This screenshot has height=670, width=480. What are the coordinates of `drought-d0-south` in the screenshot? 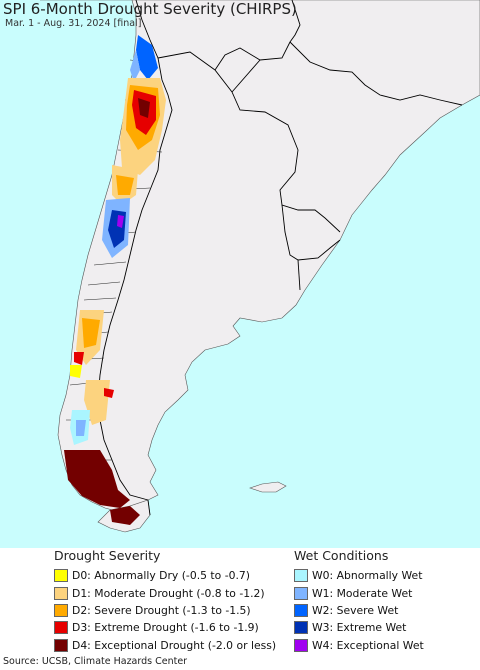 It's located at (76, 371).